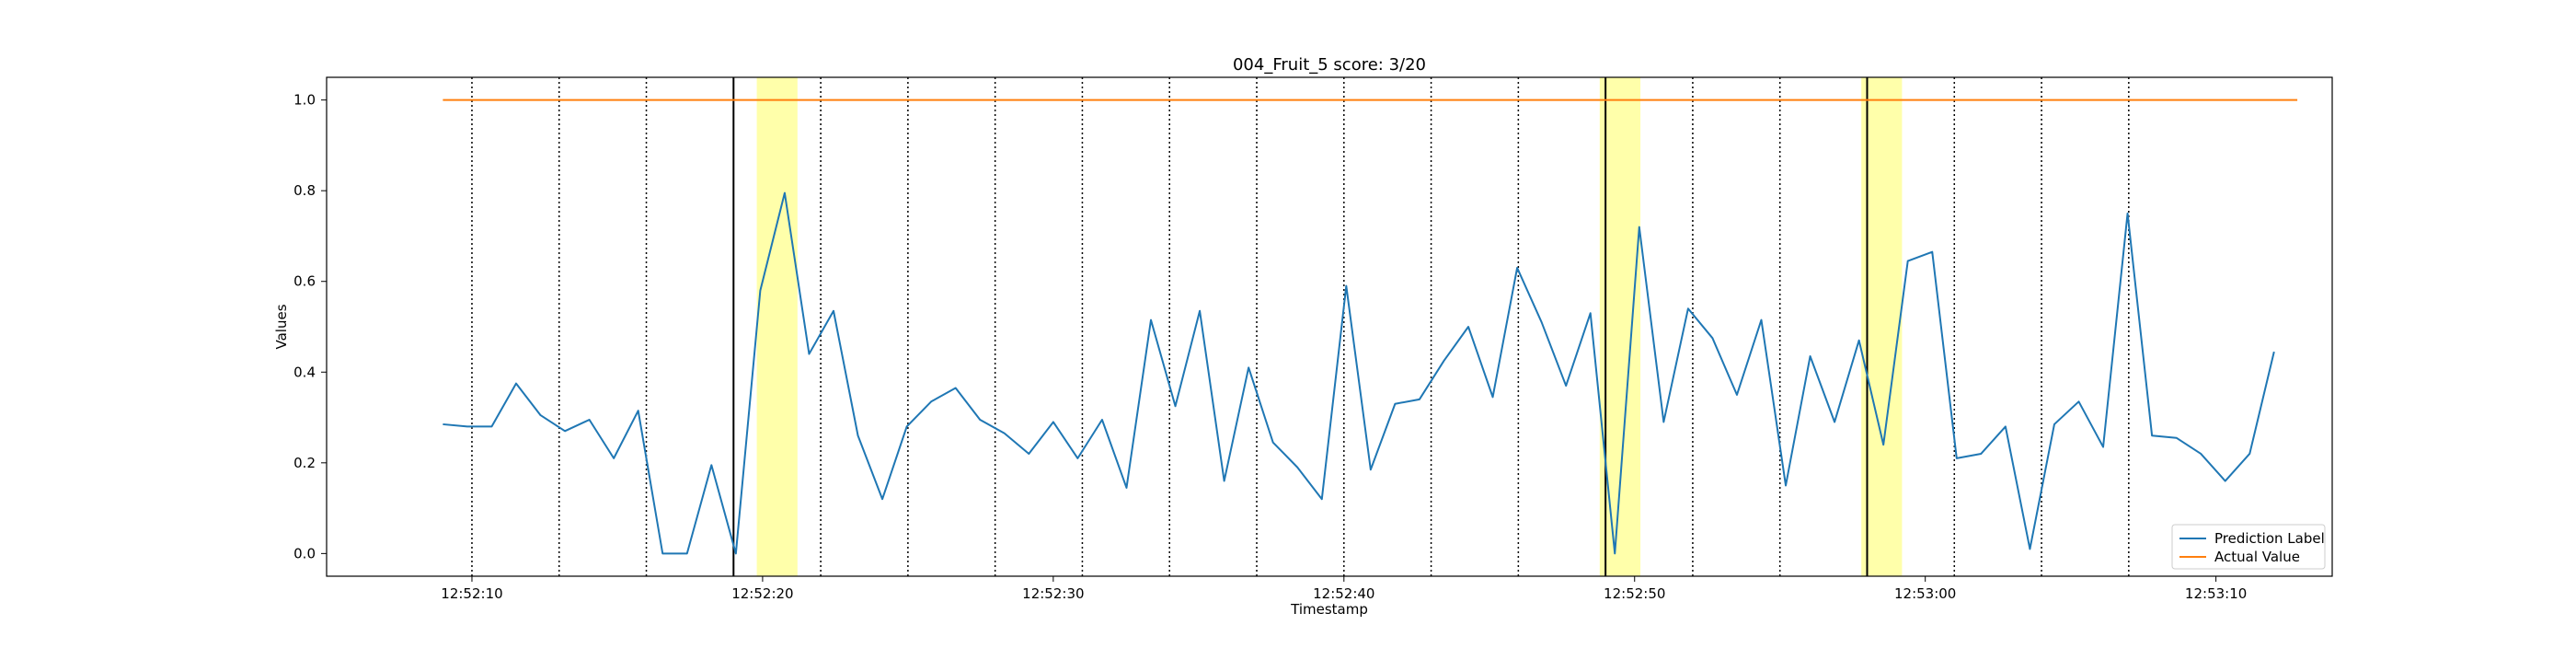  I want to click on y-tick-label: 0.8, so click(304, 190).